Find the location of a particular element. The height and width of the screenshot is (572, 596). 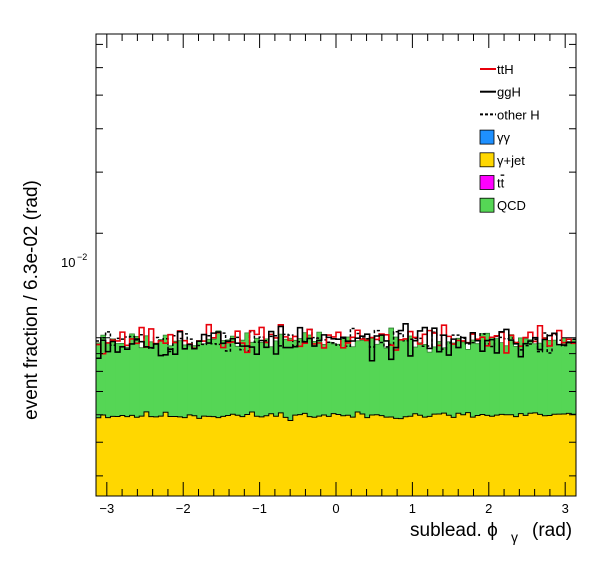

x-axis-title: sublead. ϕ γ (rad) is located at coordinates (491, 532).